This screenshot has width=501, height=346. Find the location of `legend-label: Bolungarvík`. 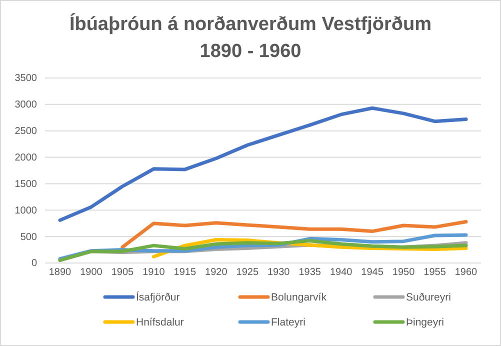

legend-label: Bolungarvík is located at coordinates (299, 298).